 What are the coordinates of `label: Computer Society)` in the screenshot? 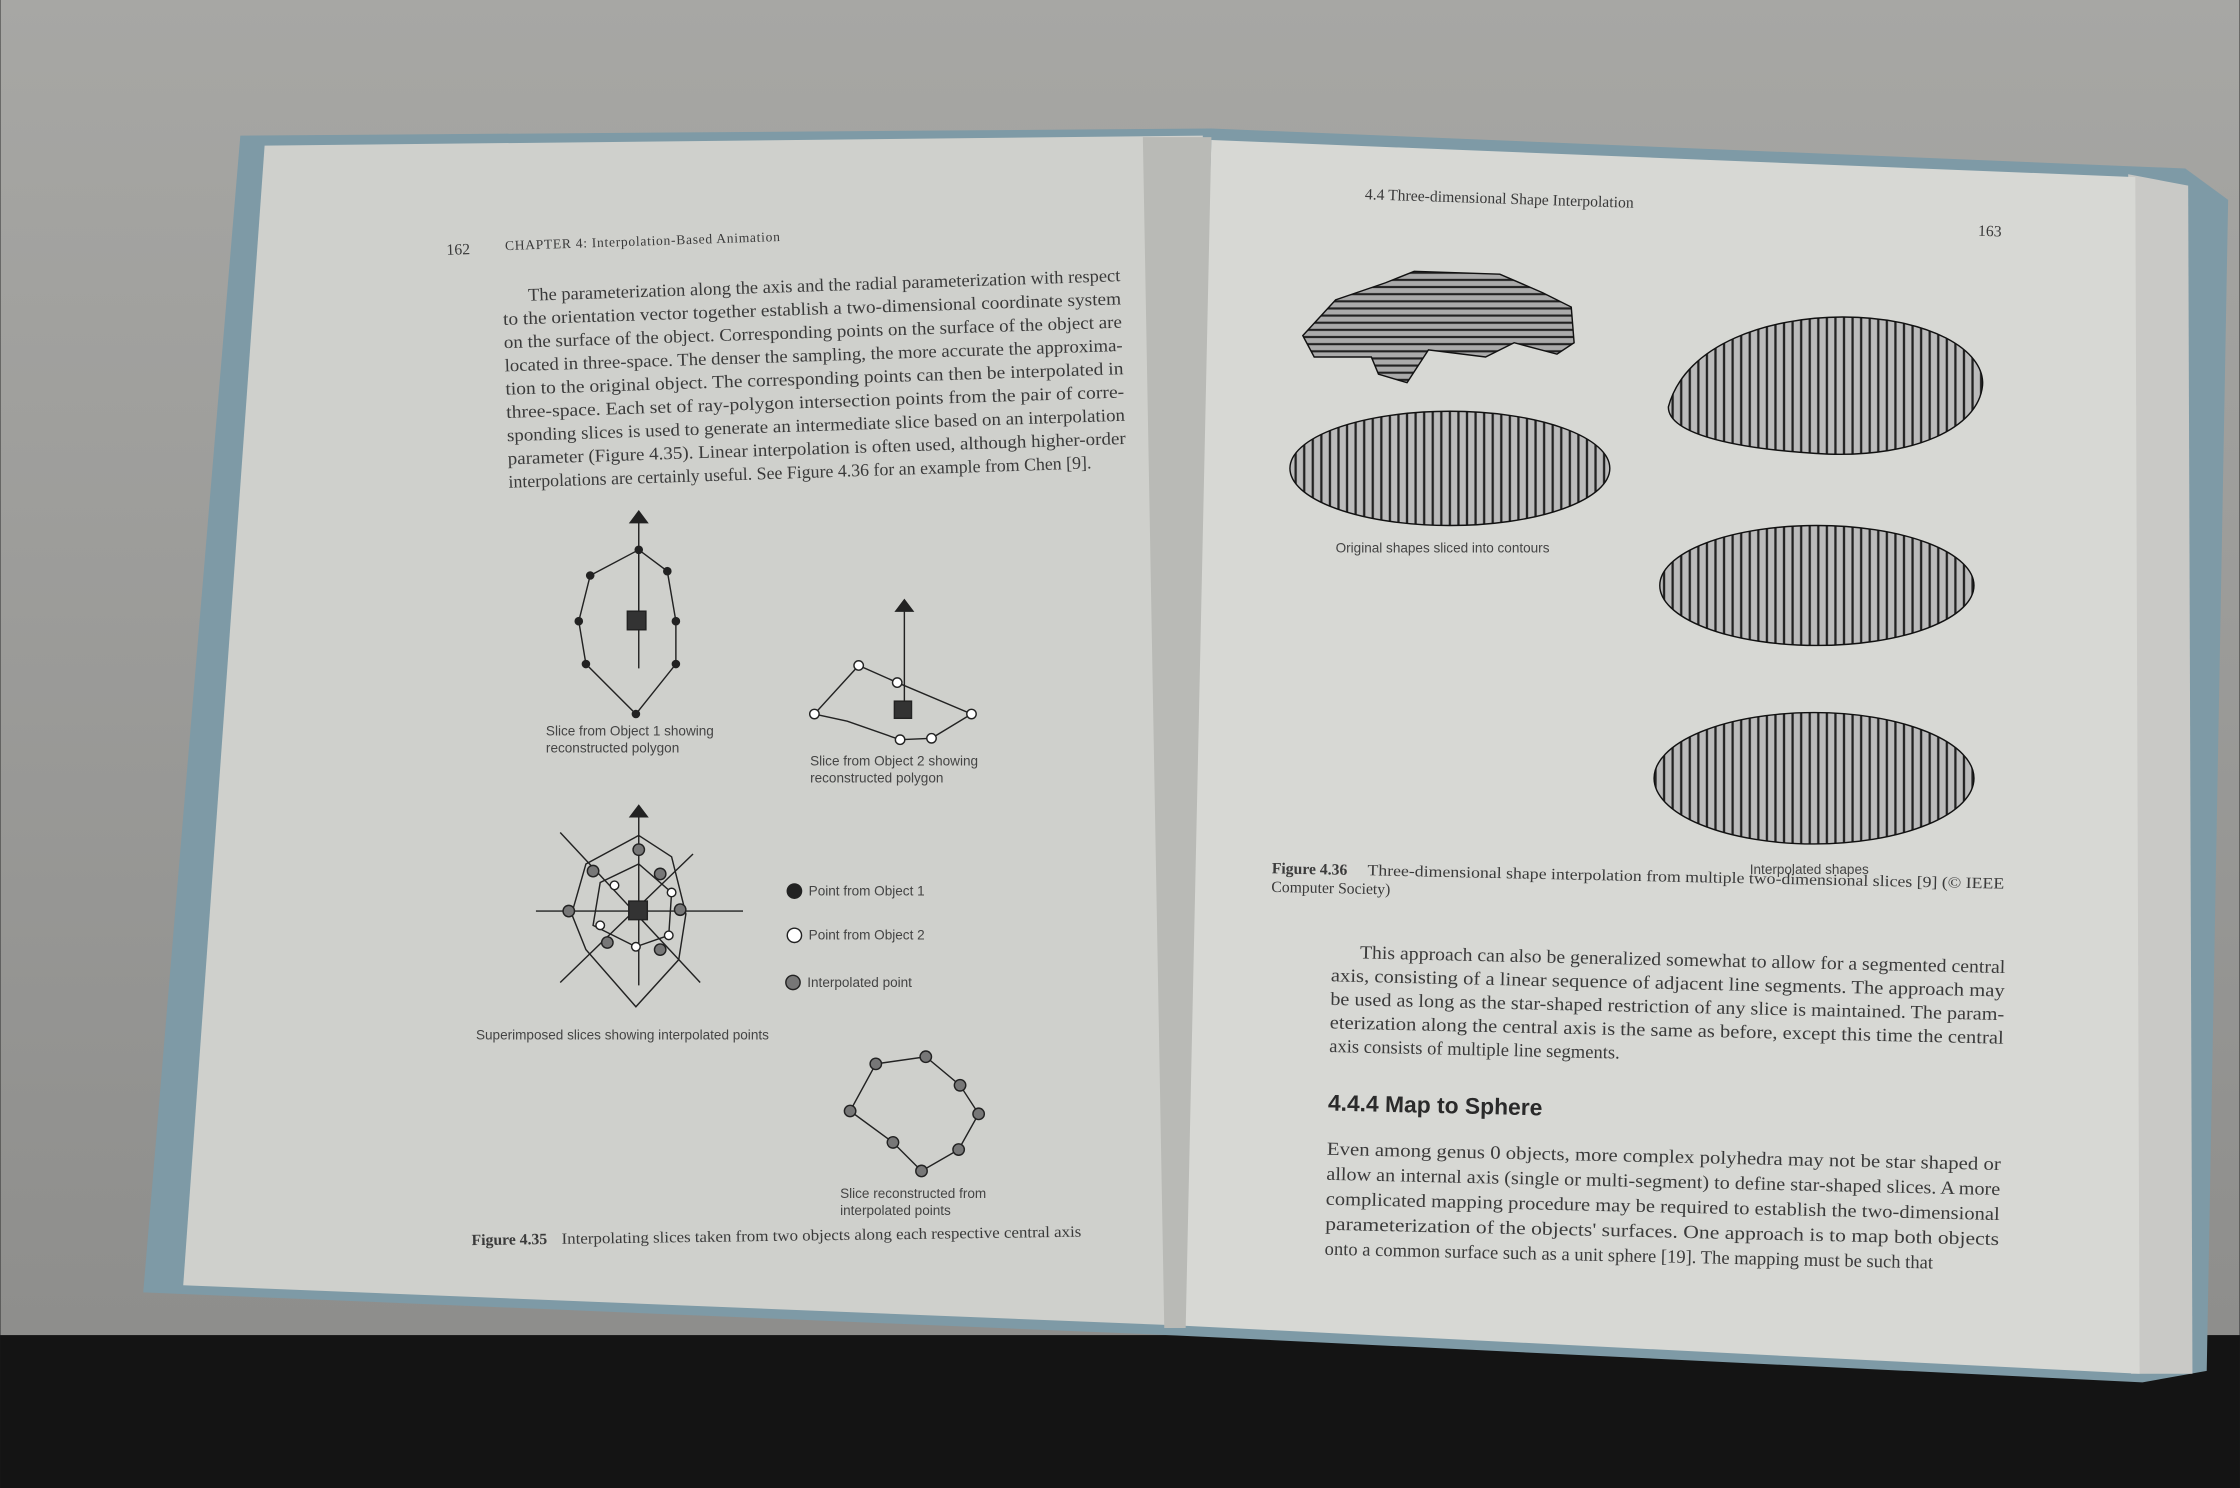 It's located at (1330, 888).